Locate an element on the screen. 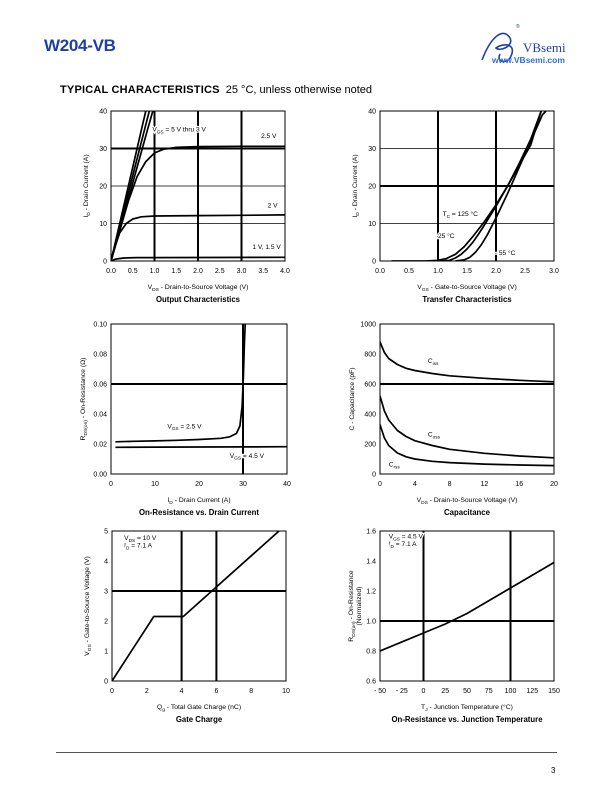  y-tick-label: 1 is located at coordinates (106, 652).